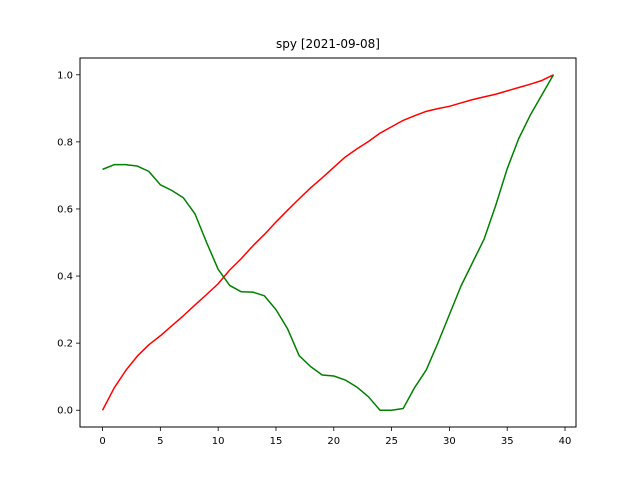 Image resolution: width=640 pixels, height=480 pixels. Describe the element at coordinates (391, 441) in the screenshot. I see `x-tick-label: 25` at that location.